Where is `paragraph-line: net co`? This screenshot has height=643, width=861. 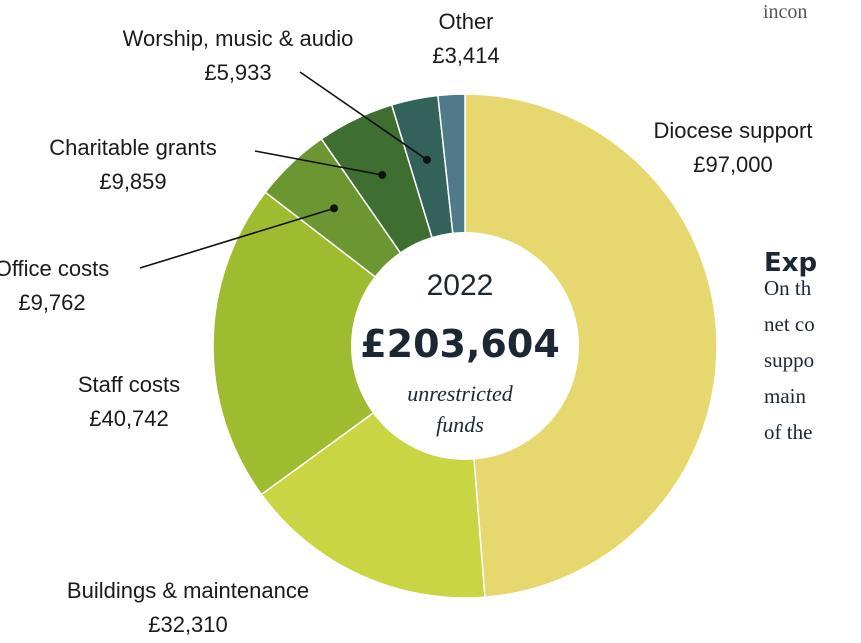 paragraph-line: net co is located at coordinates (789, 324).